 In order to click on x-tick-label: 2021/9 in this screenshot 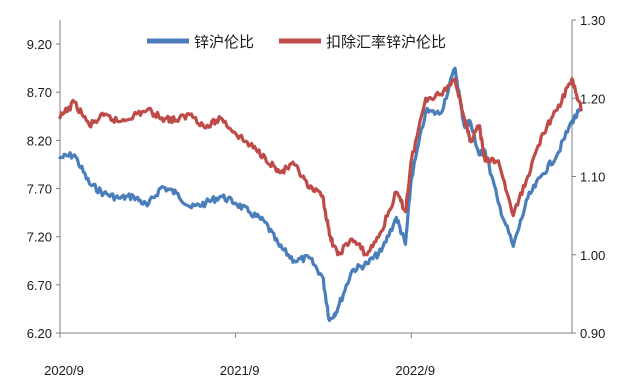, I will do `click(240, 370)`.